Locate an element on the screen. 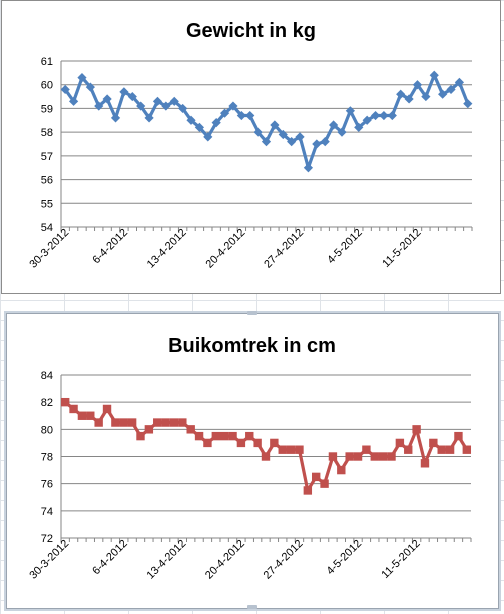 This screenshot has width=504, height=614. chart-resize-handle-top is located at coordinates (252, 313).